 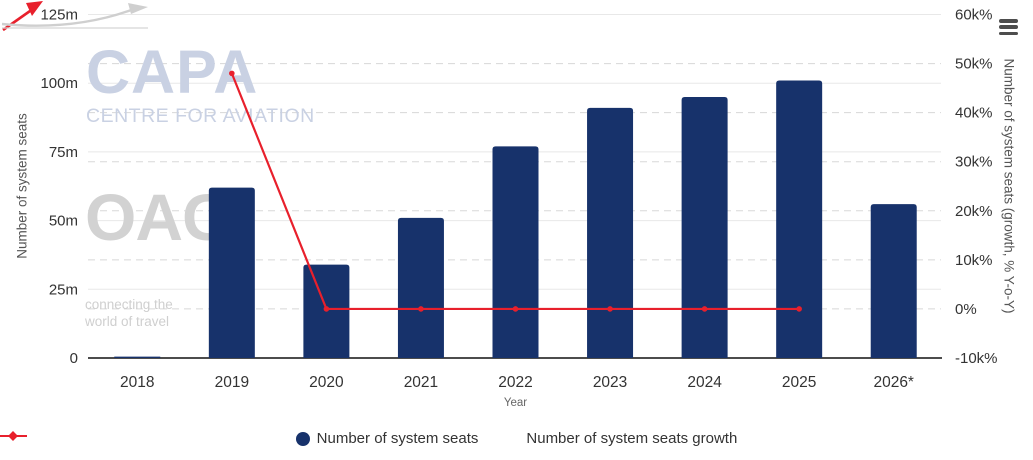 I want to click on axis-tick-label: 75m, so click(x=63, y=152).